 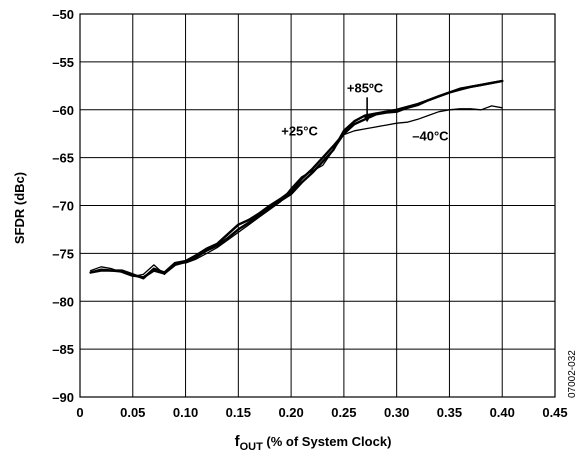 I want to click on y-tick-labels: –90 –85 –80 –75 –70 –65 –60 –55 –50, so click(x=63, y=206).